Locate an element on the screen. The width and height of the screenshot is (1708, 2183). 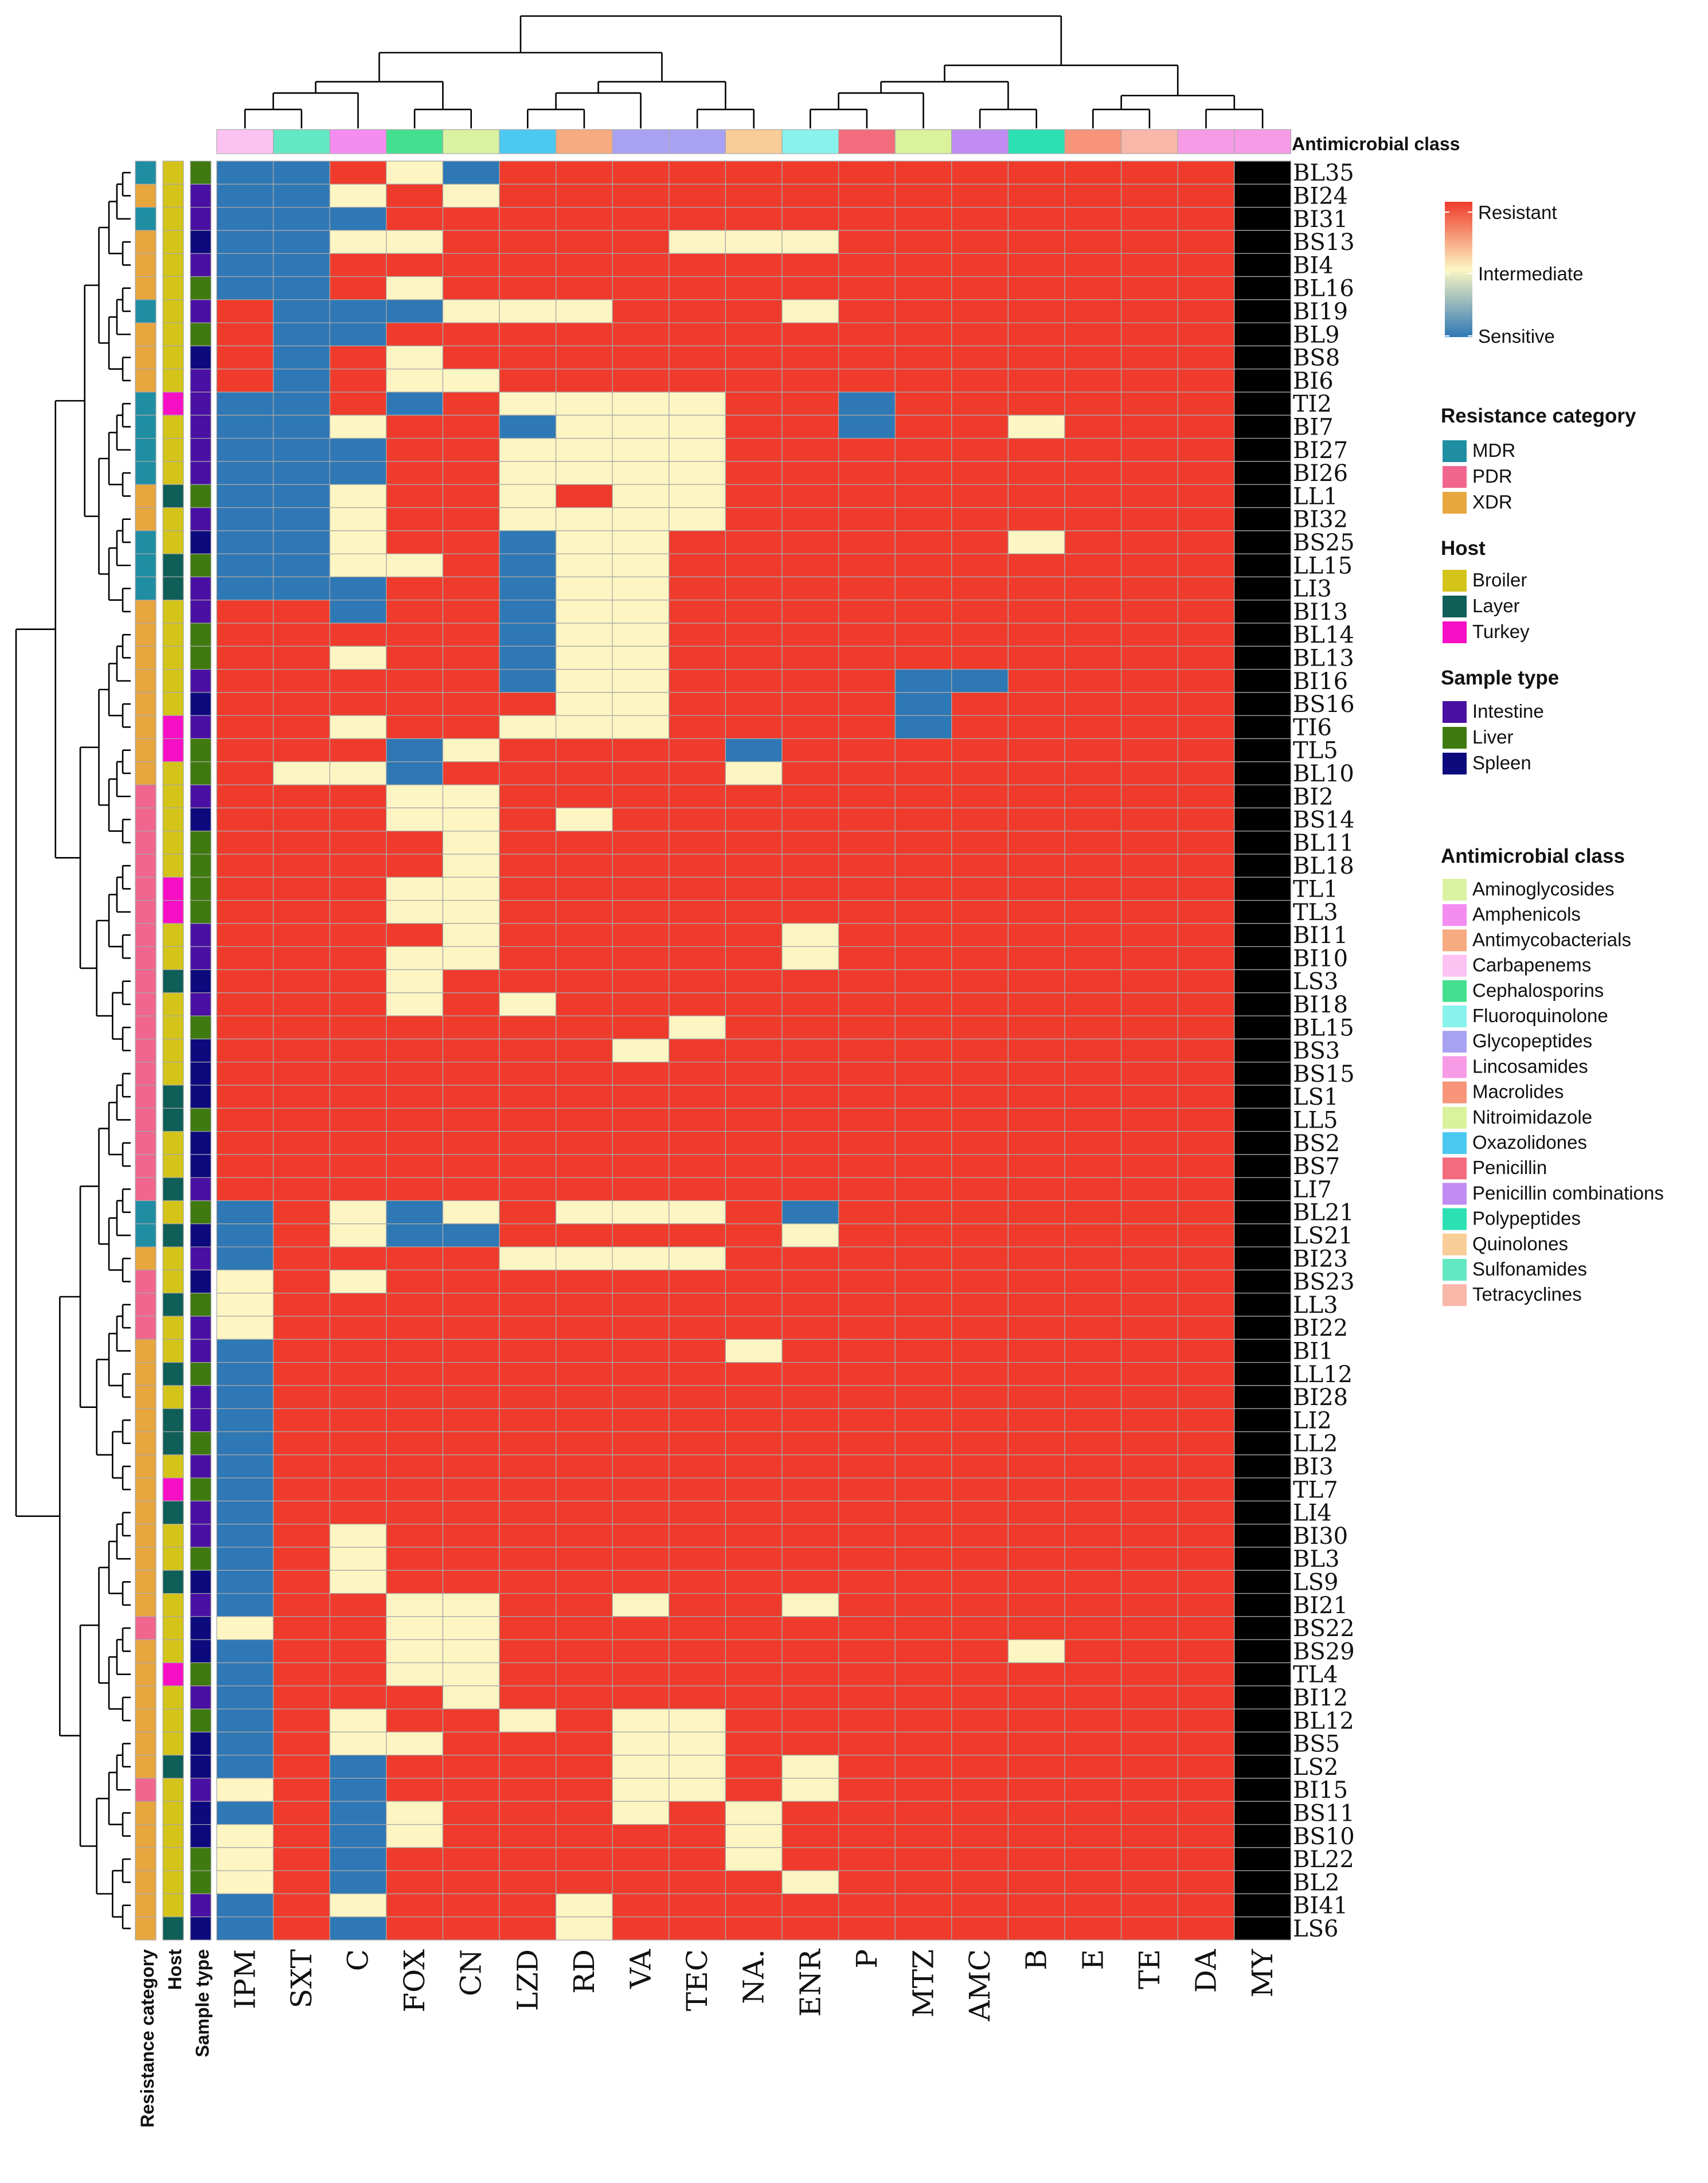
cell-ti2-mtz-resistant is located at coordinates (923, 404).